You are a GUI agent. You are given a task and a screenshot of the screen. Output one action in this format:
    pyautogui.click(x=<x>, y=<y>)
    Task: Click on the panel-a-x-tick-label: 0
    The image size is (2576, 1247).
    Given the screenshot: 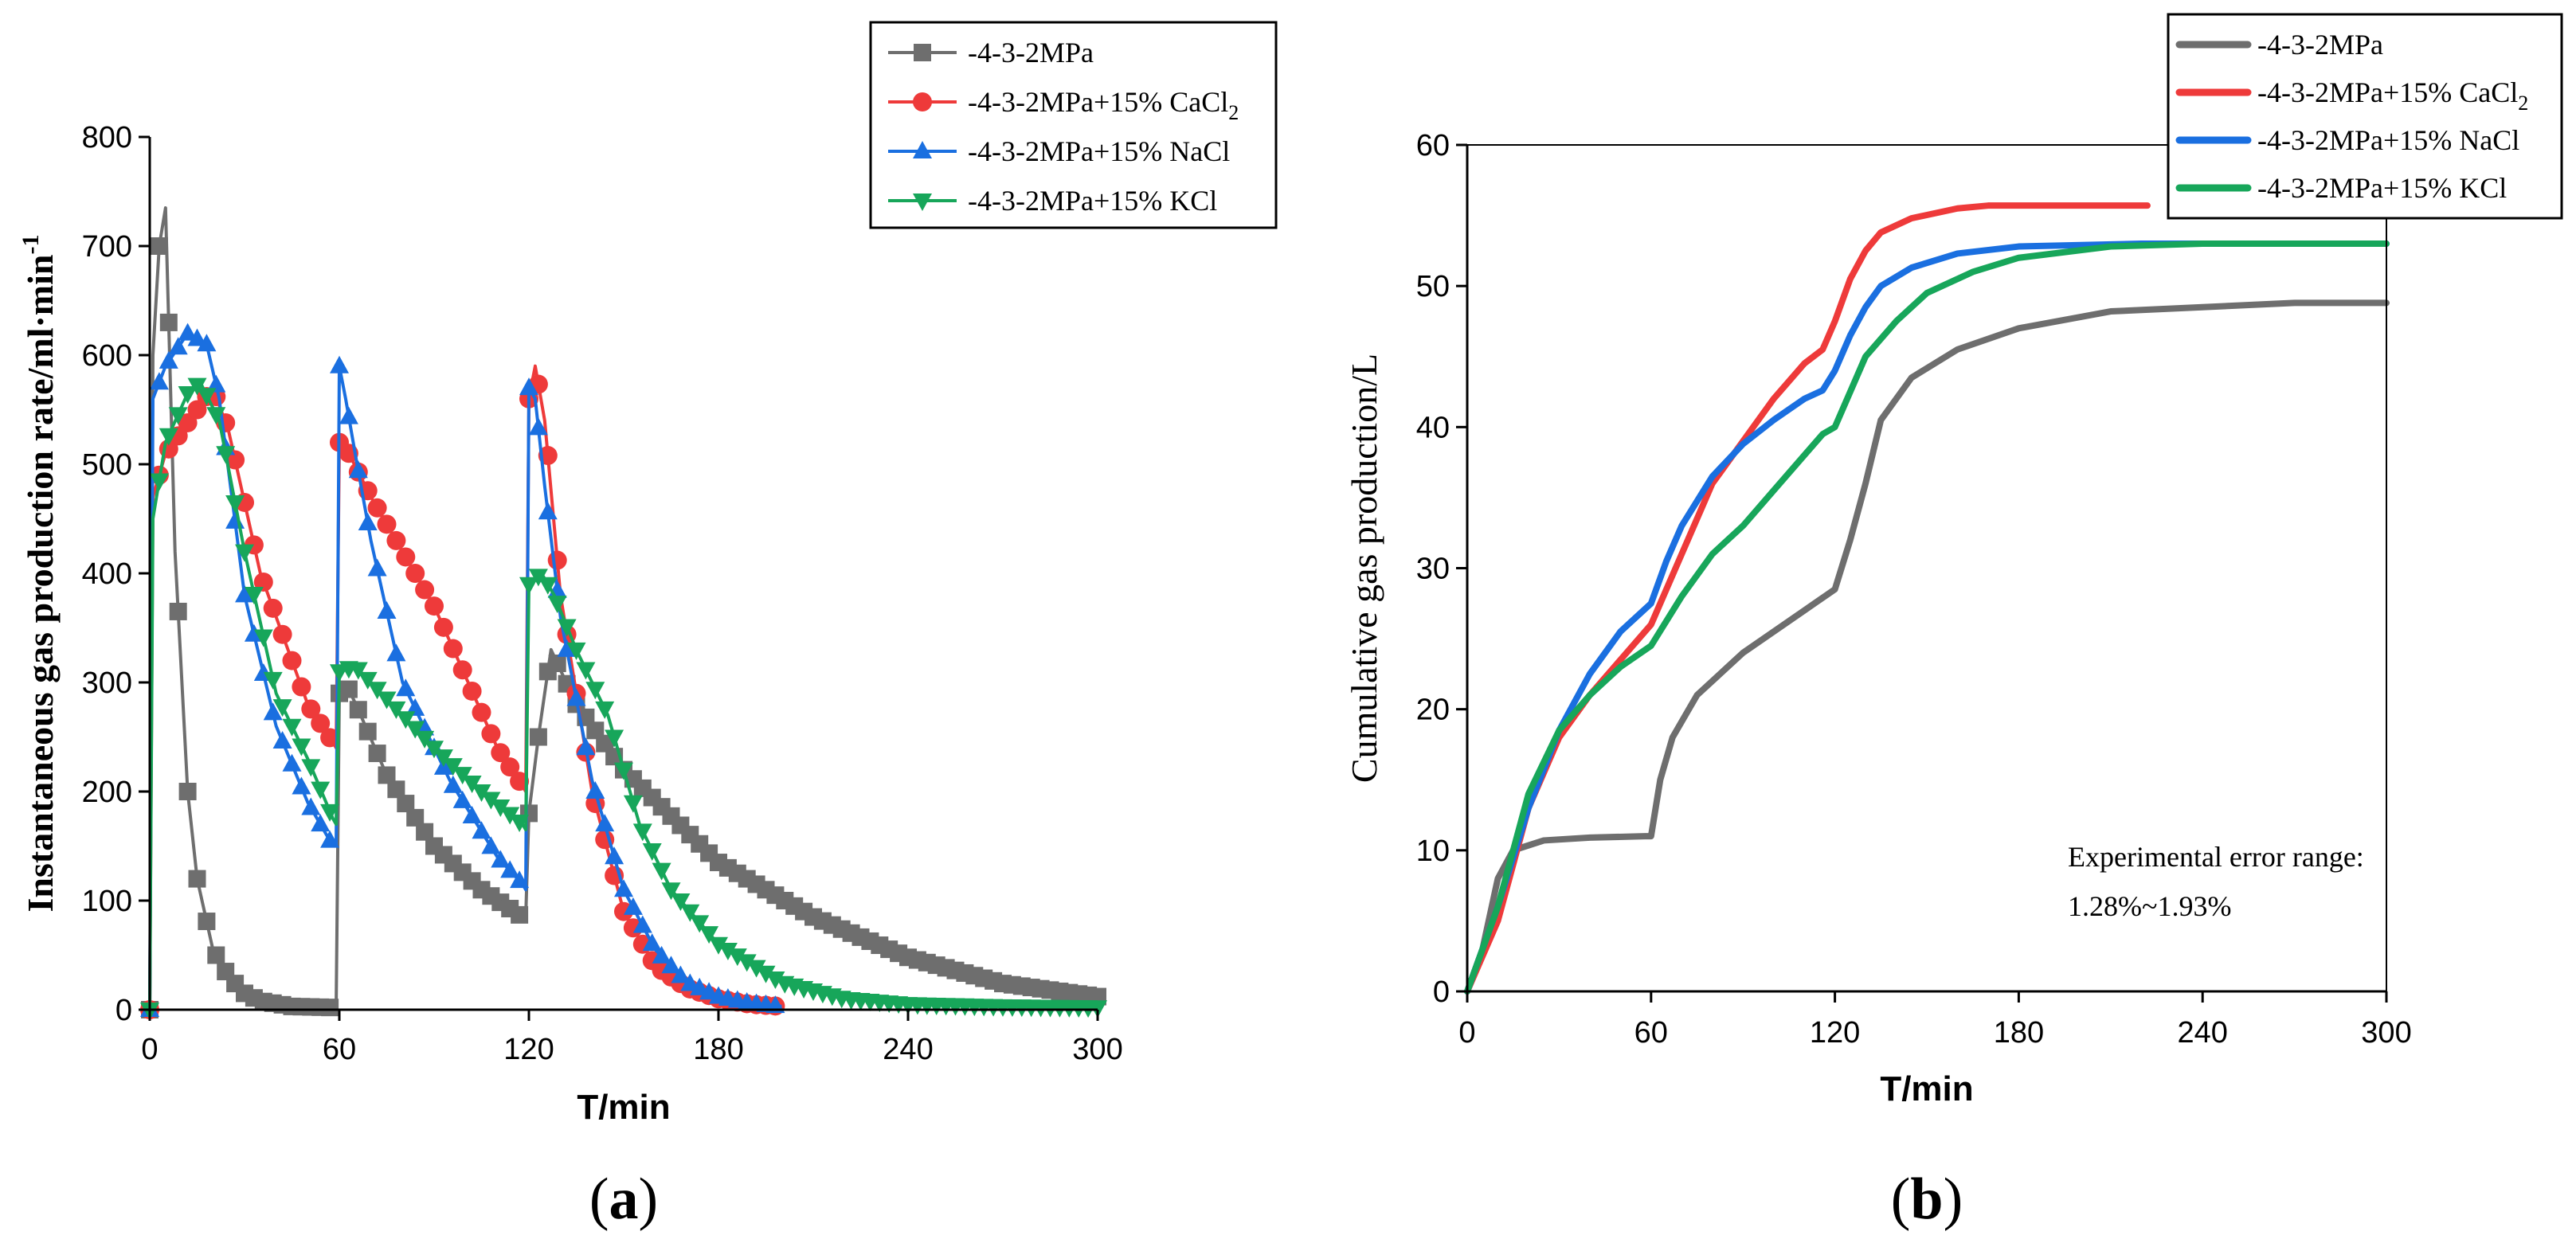 What is the action you would take?
    pyautogui.click(x=149, y=1049)
    